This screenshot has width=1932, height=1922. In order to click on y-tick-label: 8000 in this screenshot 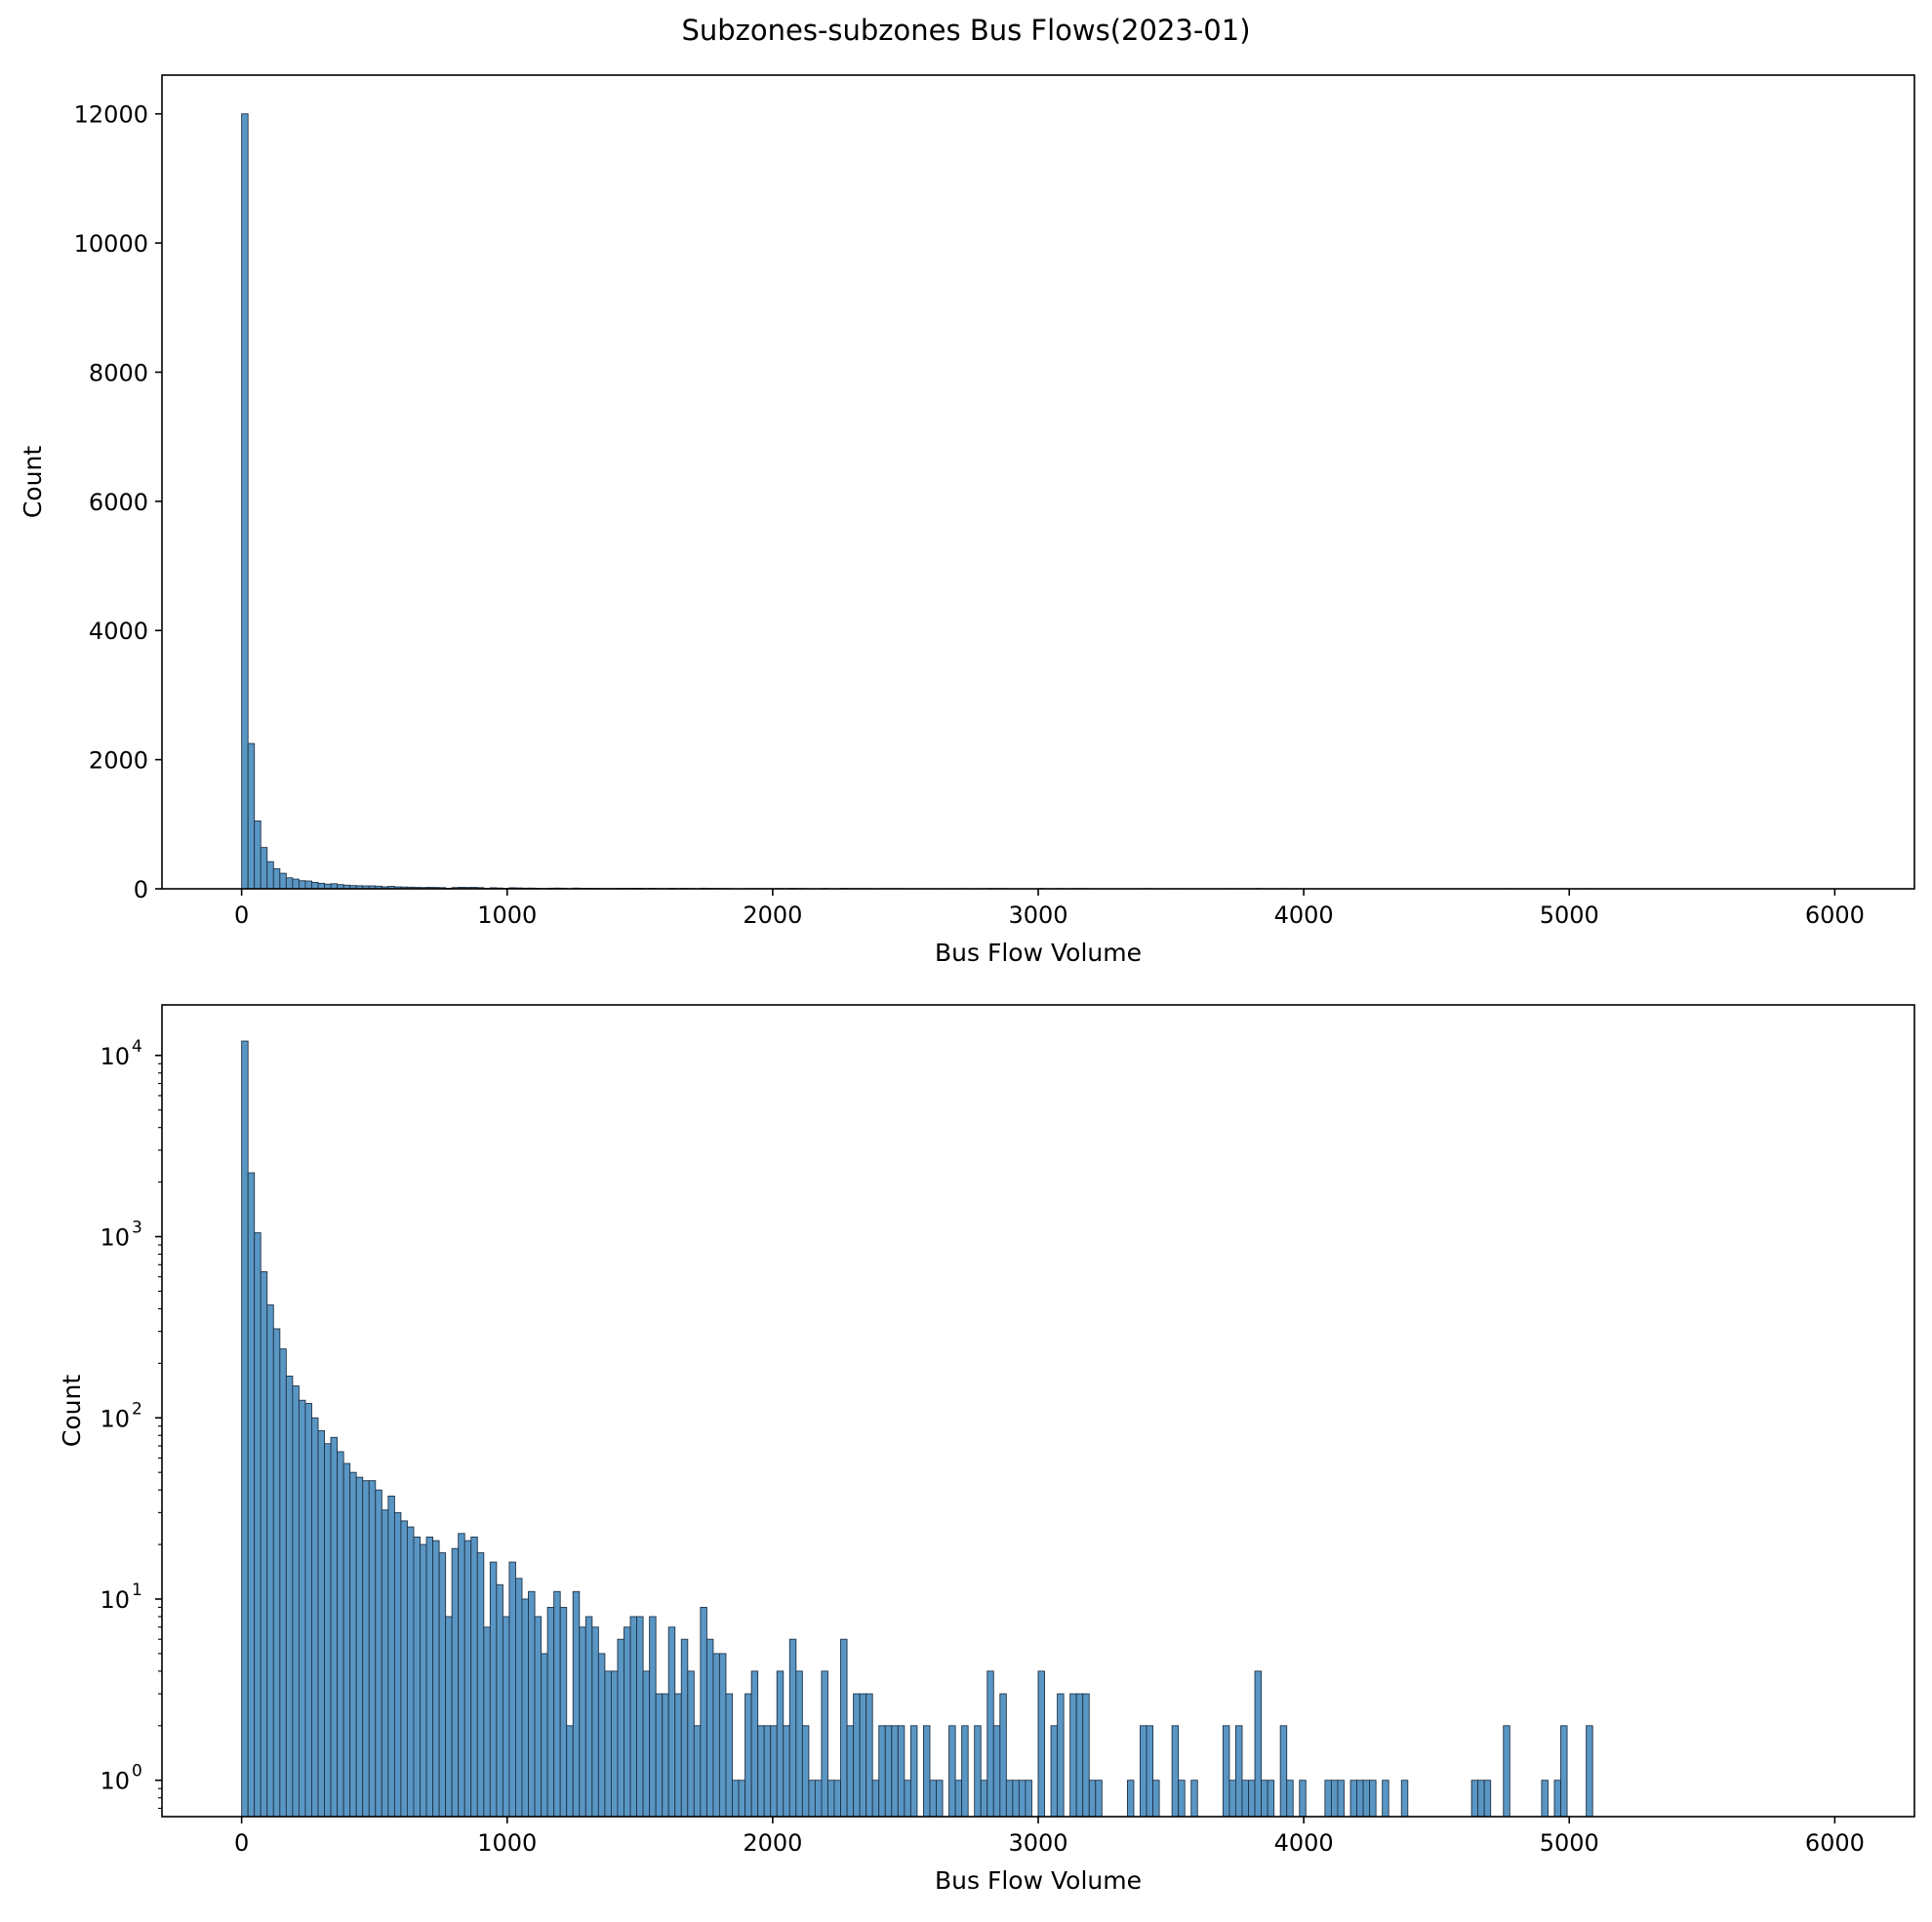, I will do `click(118, 372)`.